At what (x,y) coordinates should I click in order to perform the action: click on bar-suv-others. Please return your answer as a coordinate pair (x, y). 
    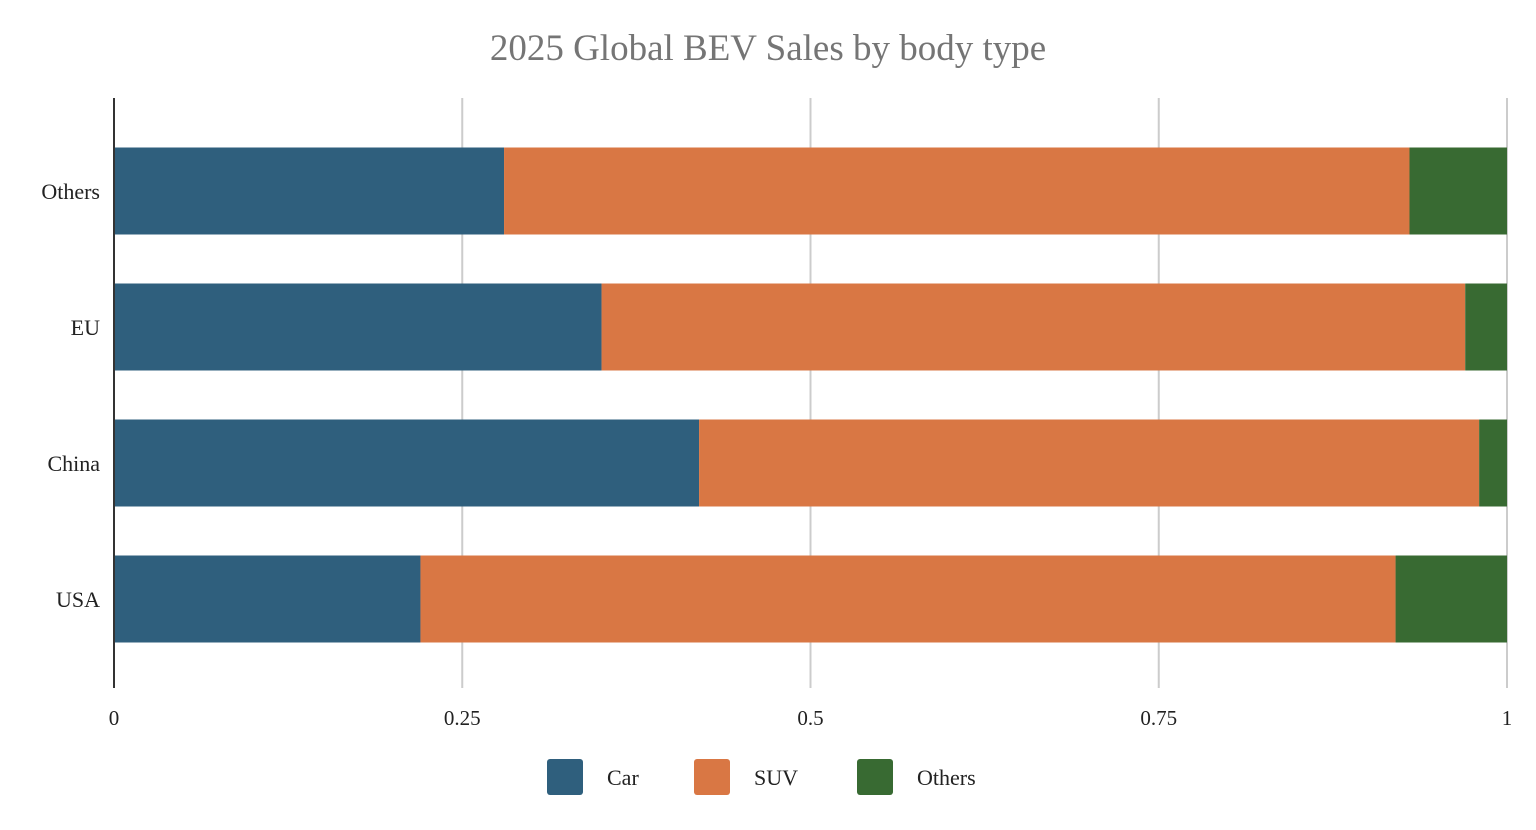
    Looking at the image, I should click on (957, 191).